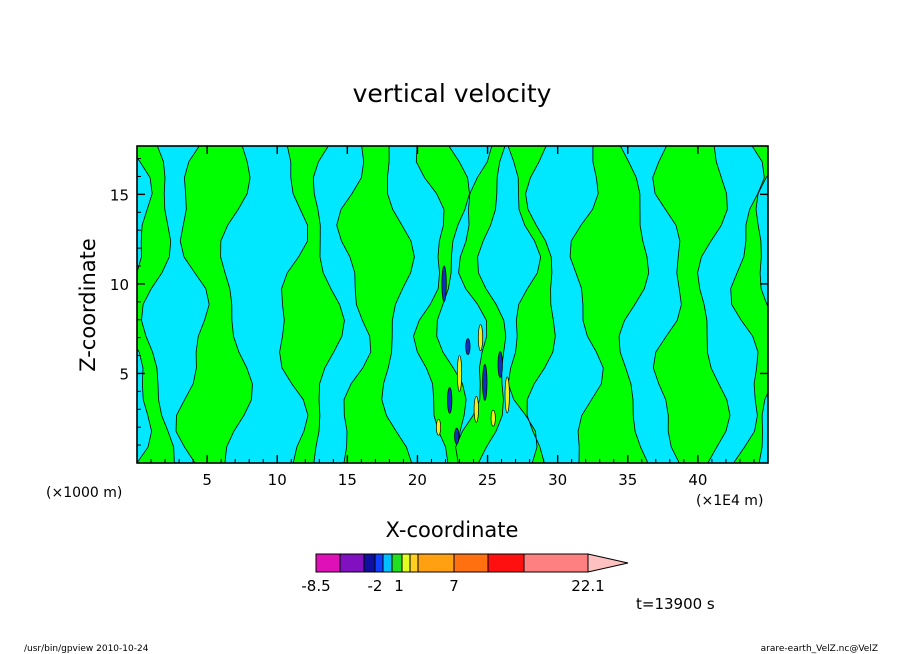  What do you see at coordinates (207, 480) in the screenshot?
I see `x-tick-label: 5` at bounding box center [207, 480].